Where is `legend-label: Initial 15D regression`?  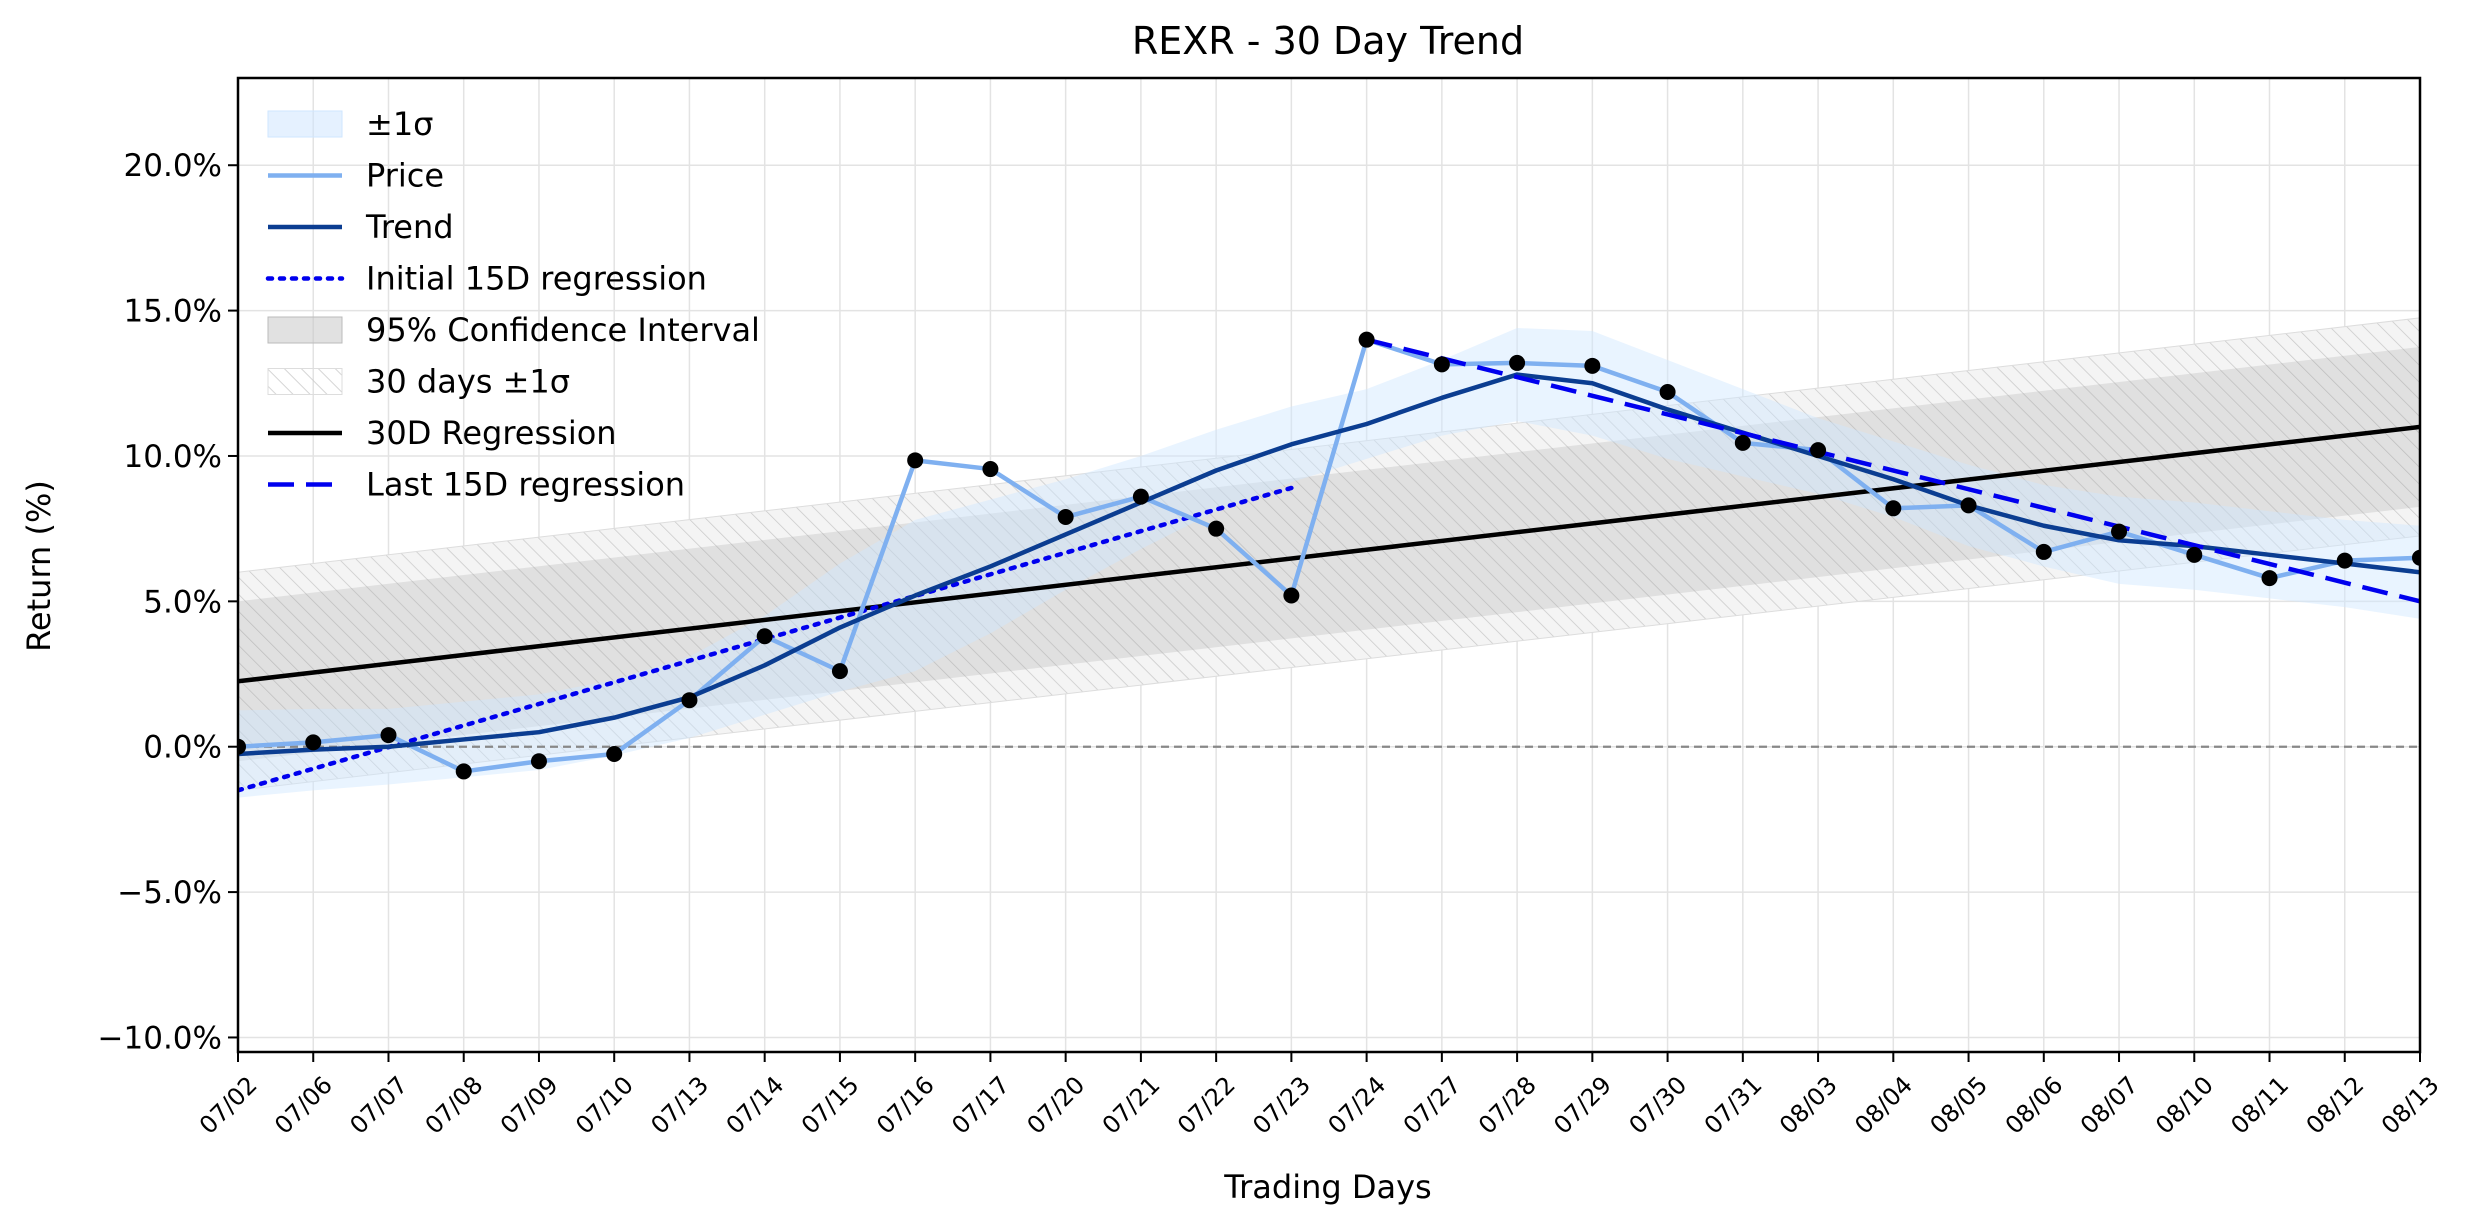
legend-label: Initial 15D regression is located at coordinates (536, 279).